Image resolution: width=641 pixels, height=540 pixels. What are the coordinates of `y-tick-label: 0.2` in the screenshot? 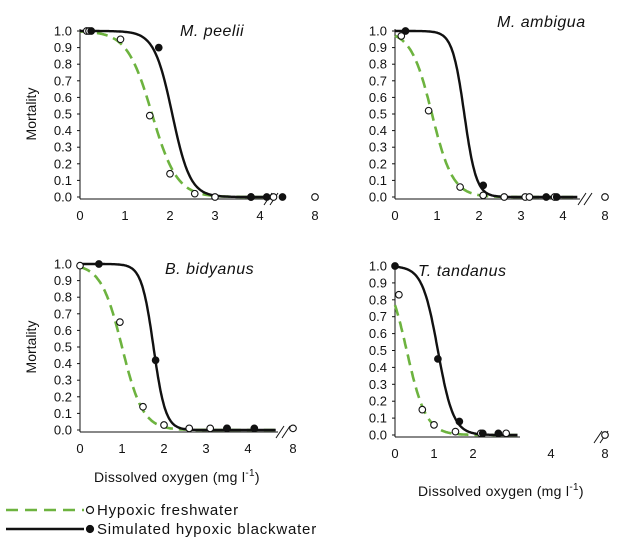 It's located at (378, 401).